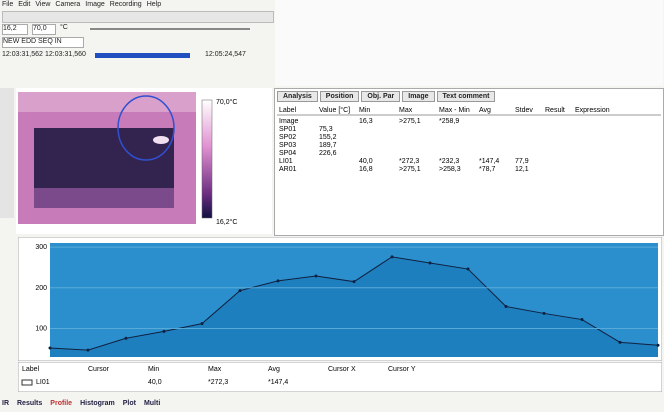 Image resolution: width=664 pixels, height=412 pixels. I want to click on toolbar, so click(138, 17).